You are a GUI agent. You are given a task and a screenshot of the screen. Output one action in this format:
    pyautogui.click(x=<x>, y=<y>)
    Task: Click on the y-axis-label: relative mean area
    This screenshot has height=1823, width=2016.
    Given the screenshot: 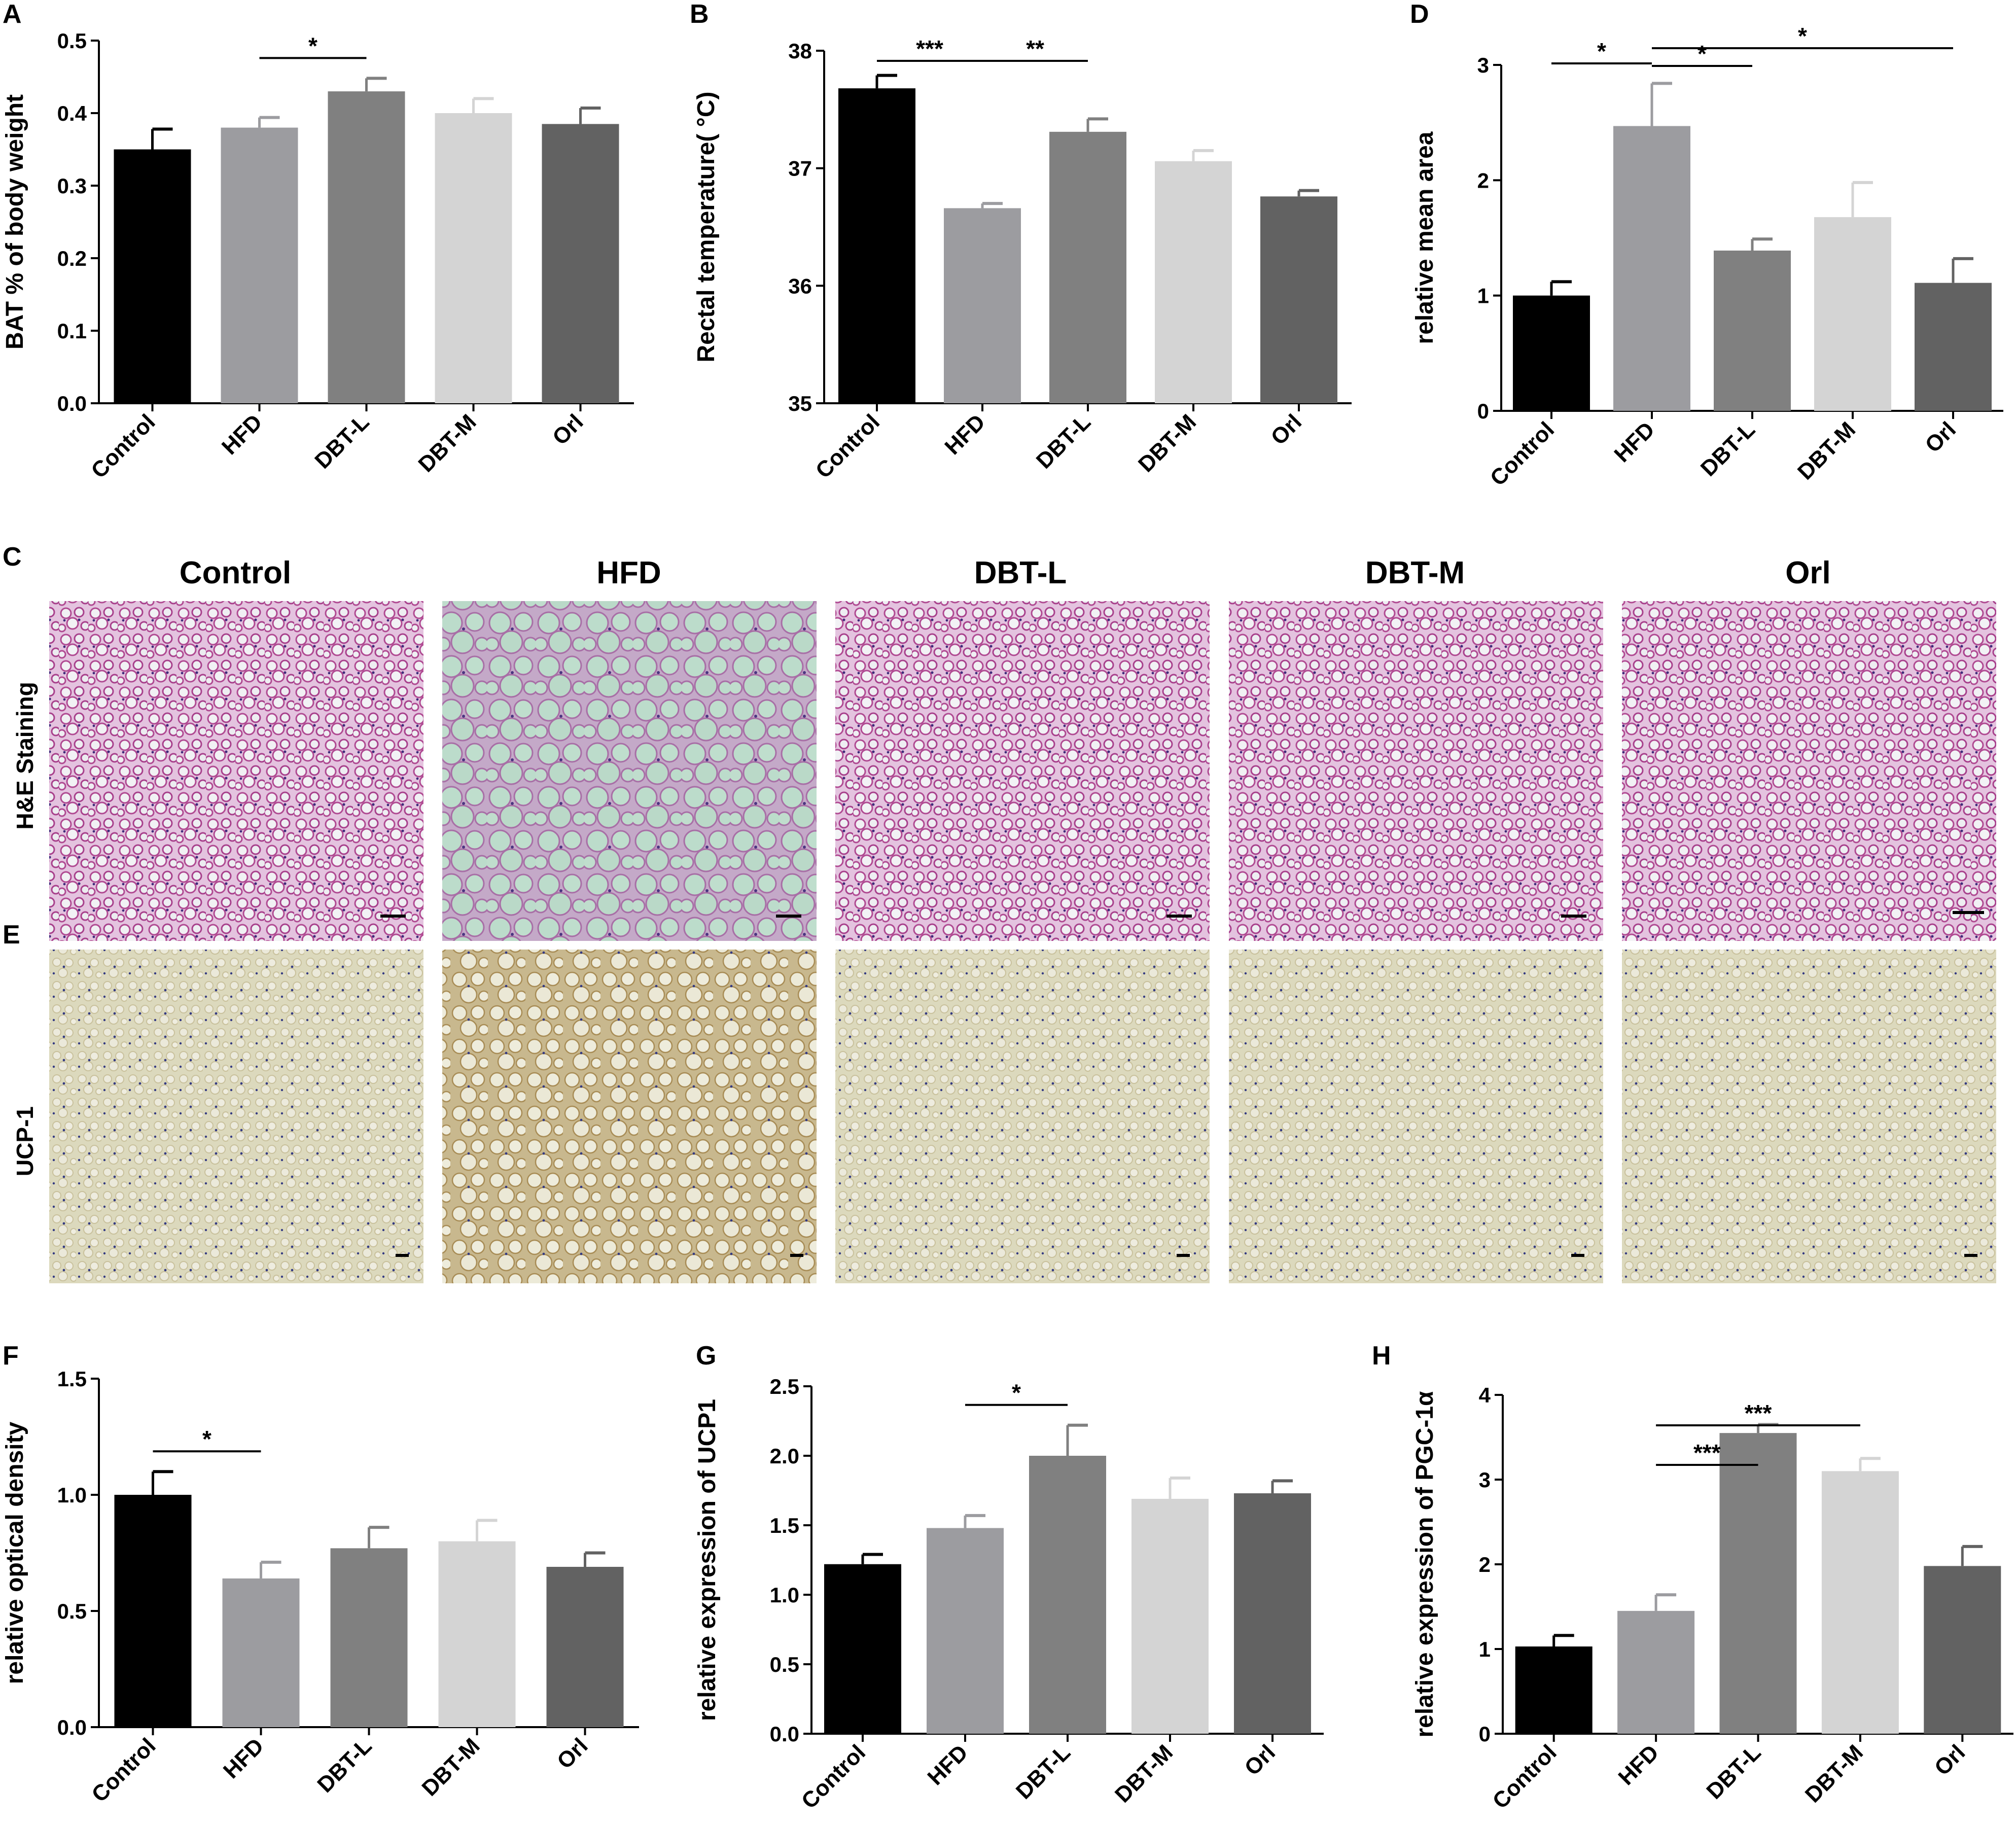 What is the action you would take?
    pyautogui.click(x=1424, y=238)
    